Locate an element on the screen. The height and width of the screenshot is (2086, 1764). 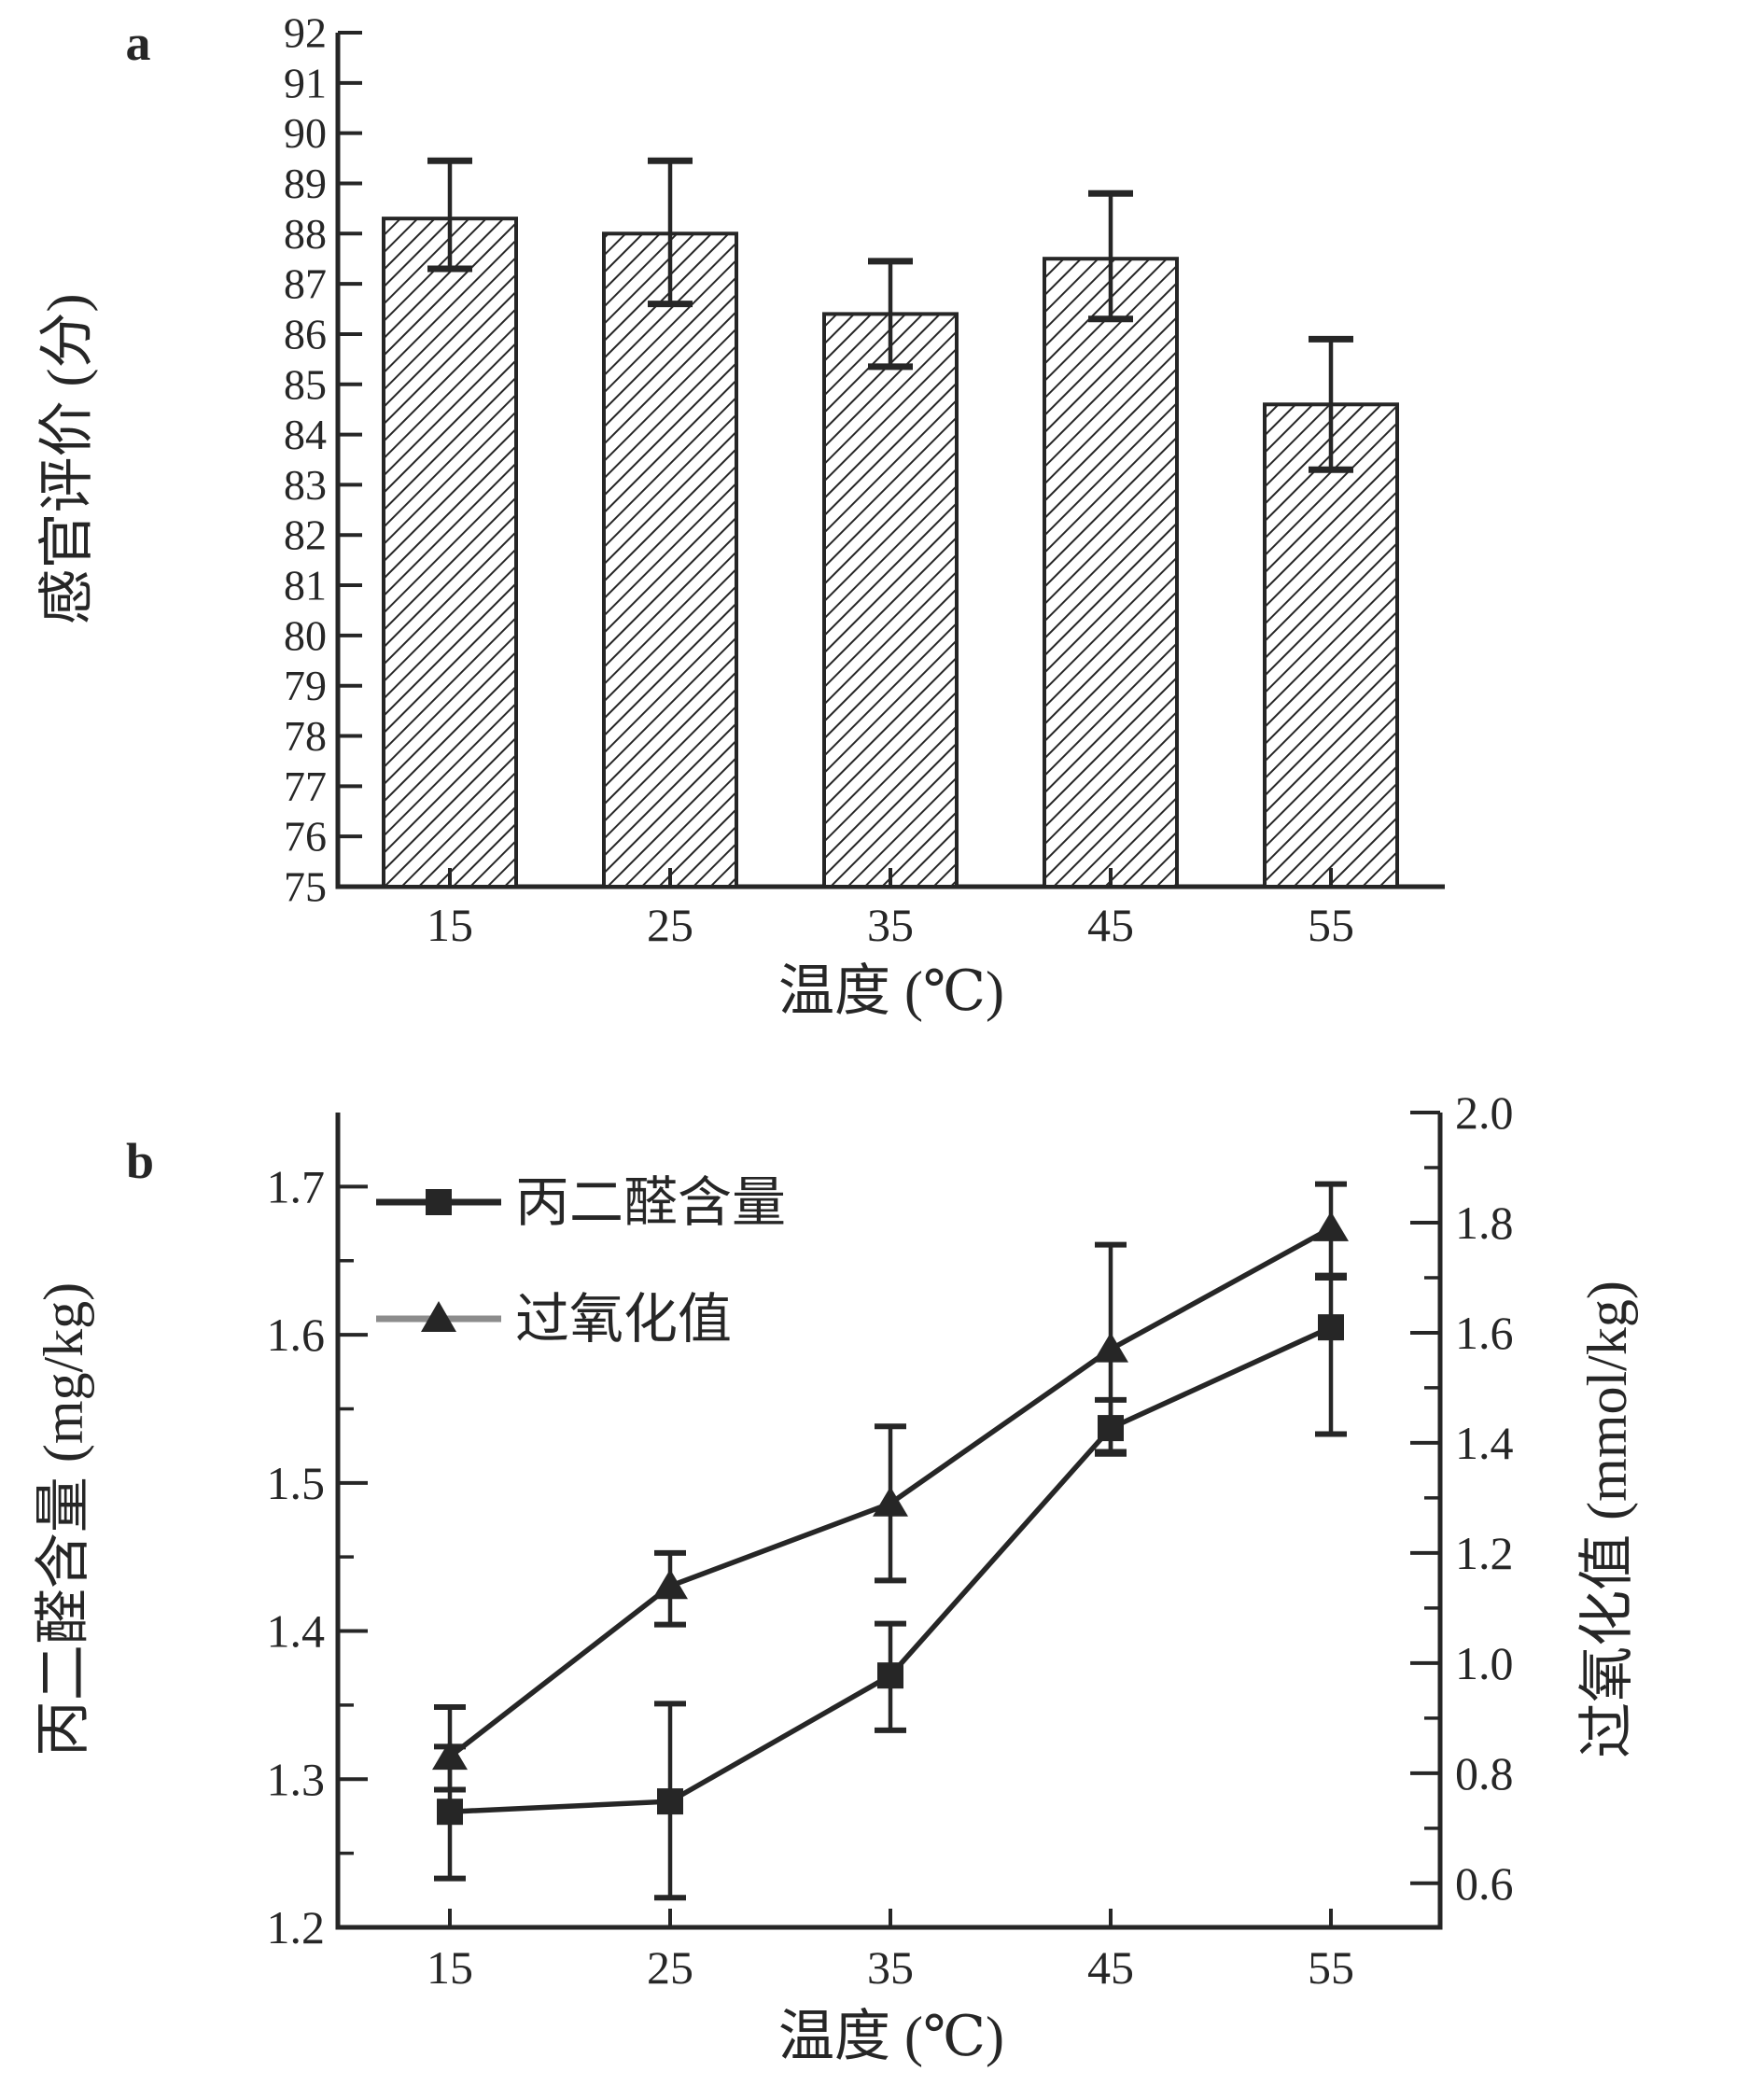
y-tick-label: 76 is located at coordinates (305, 837).